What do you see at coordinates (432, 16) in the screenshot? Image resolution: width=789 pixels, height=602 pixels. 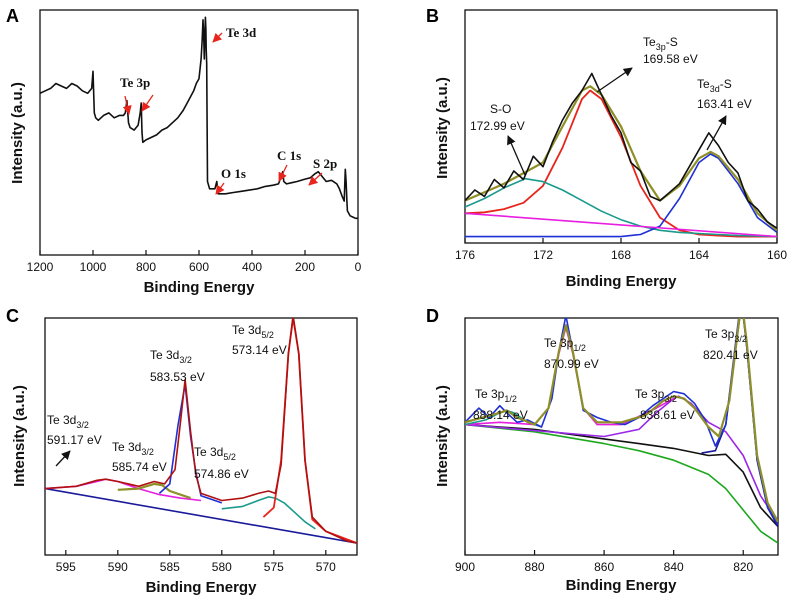 I see `panel-label-b: B` at bounding box center [432, 16].